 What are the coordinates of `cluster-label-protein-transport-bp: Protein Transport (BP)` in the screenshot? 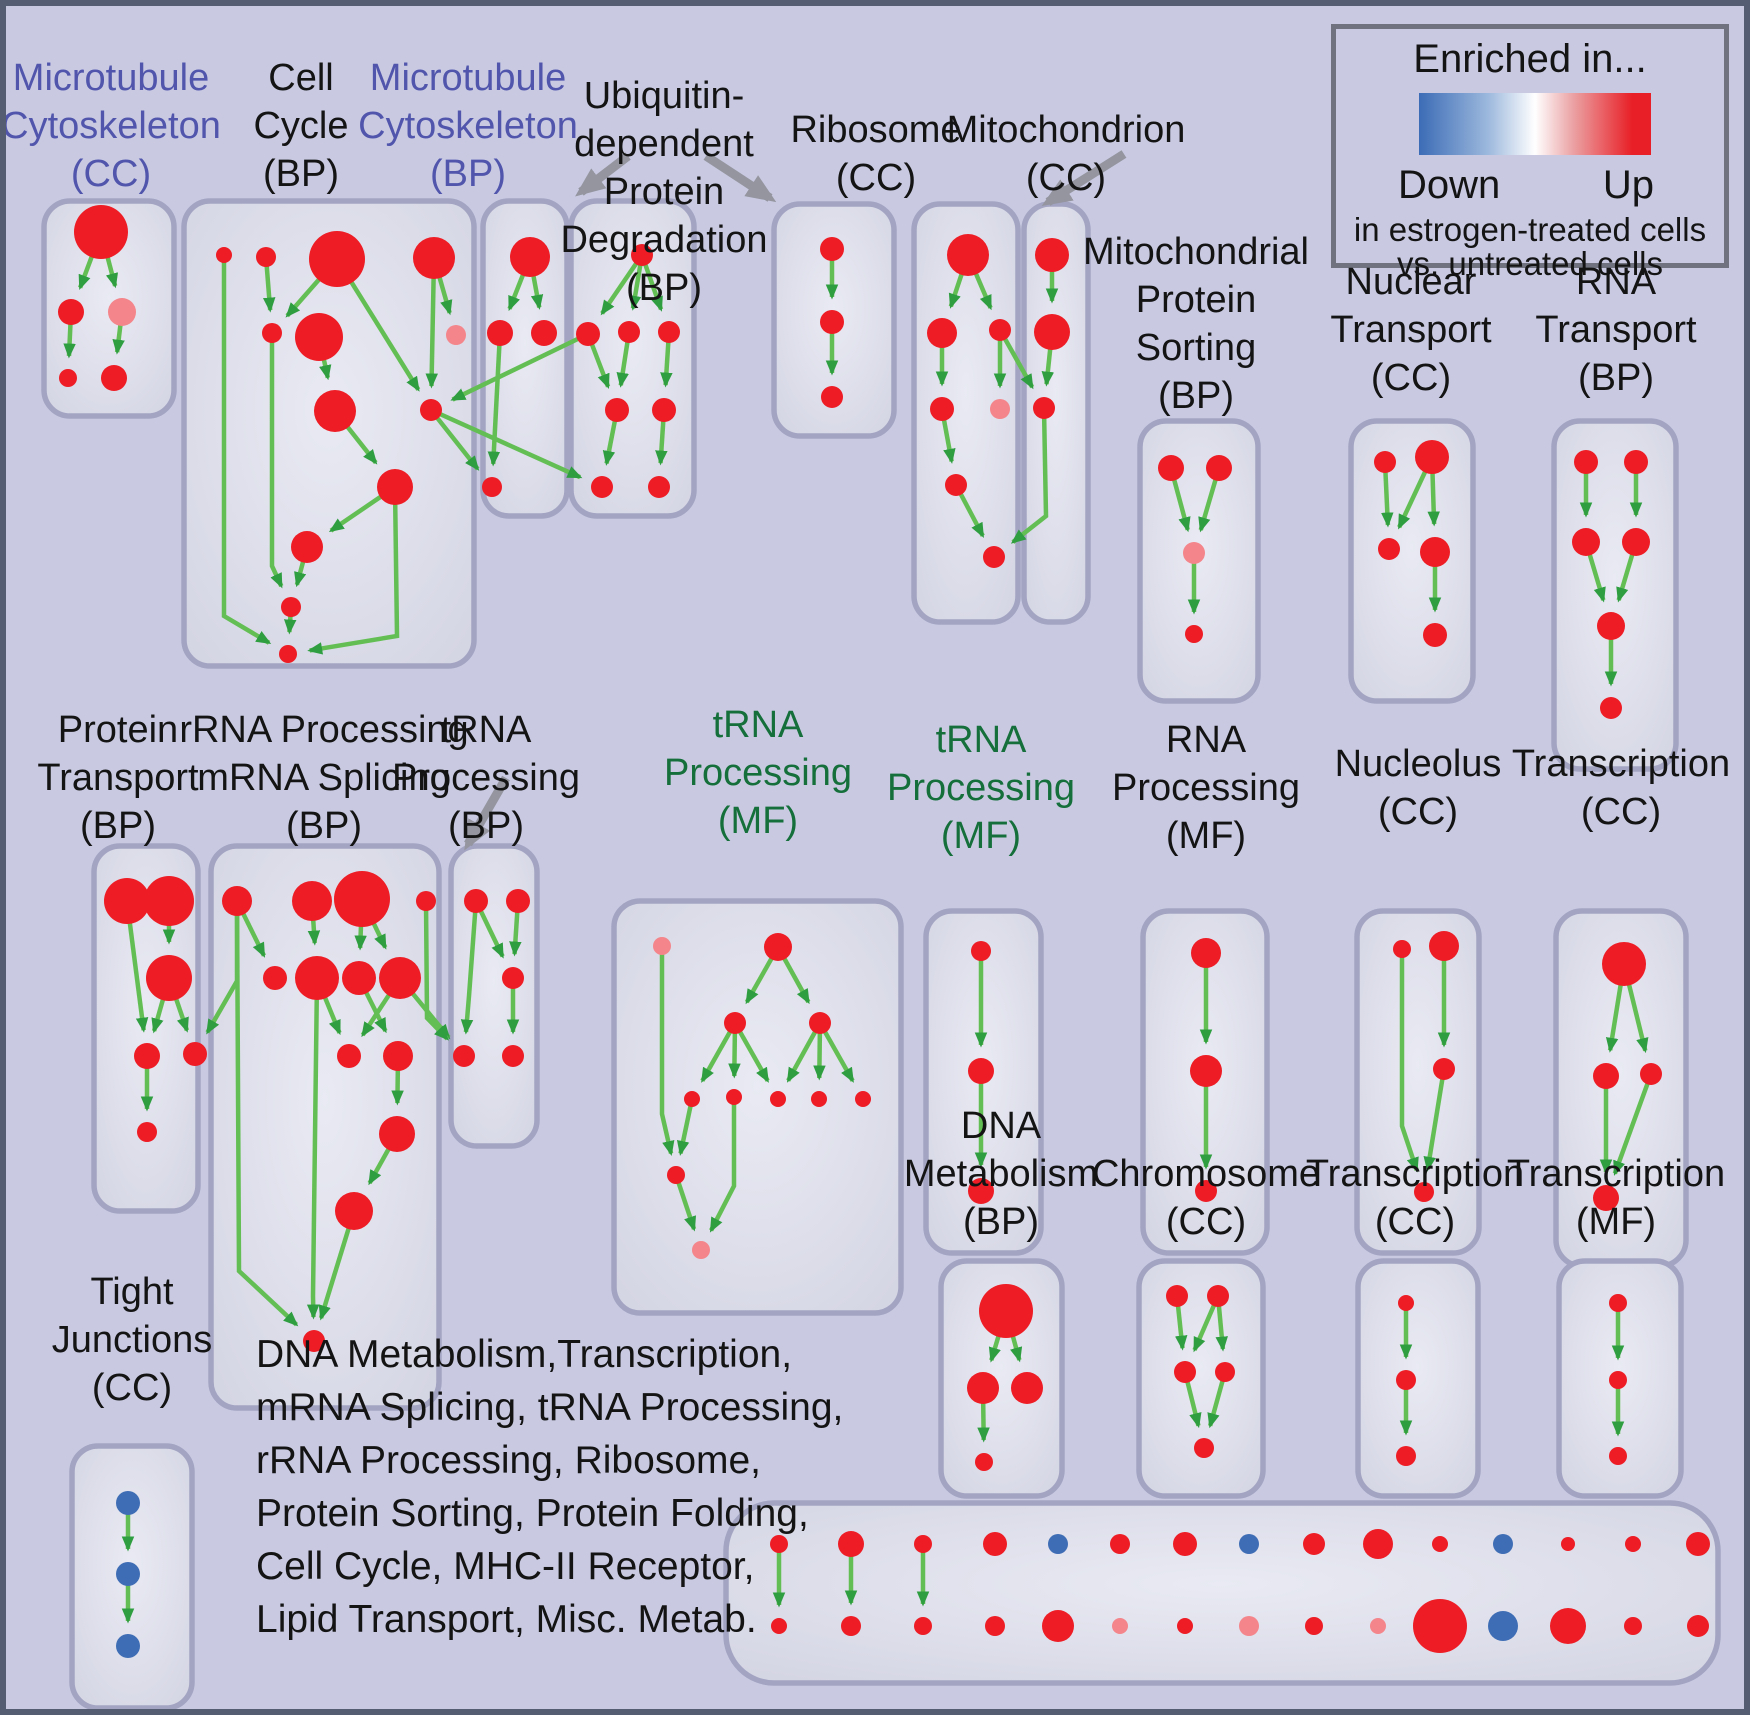 It's located at (117, 778).